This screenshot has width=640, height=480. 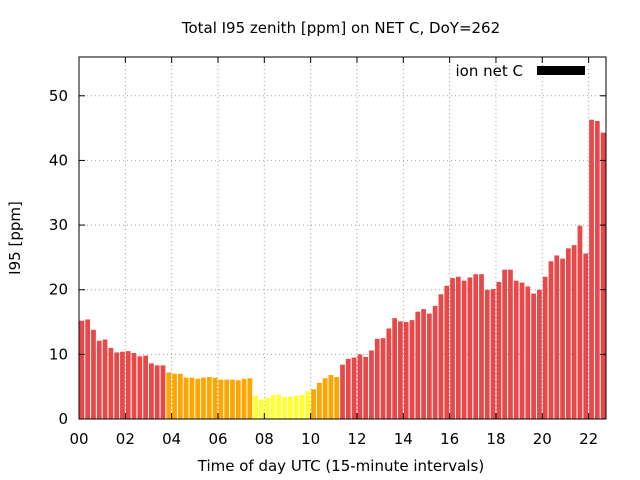 I want to click on chart-title: Total I95 zenith [ppm] on NET C, DoY=262, so click(x=340, y=28).